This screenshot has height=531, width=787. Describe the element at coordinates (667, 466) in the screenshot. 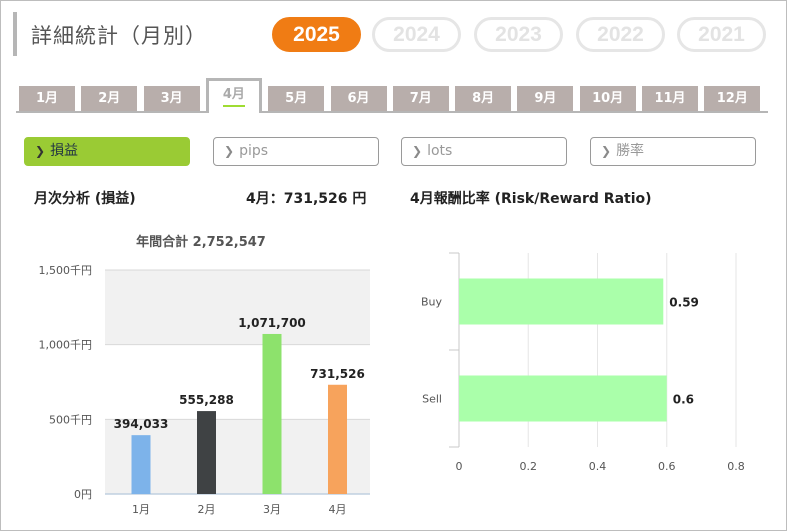

I see `x-tick-label: 0.6` at that location.